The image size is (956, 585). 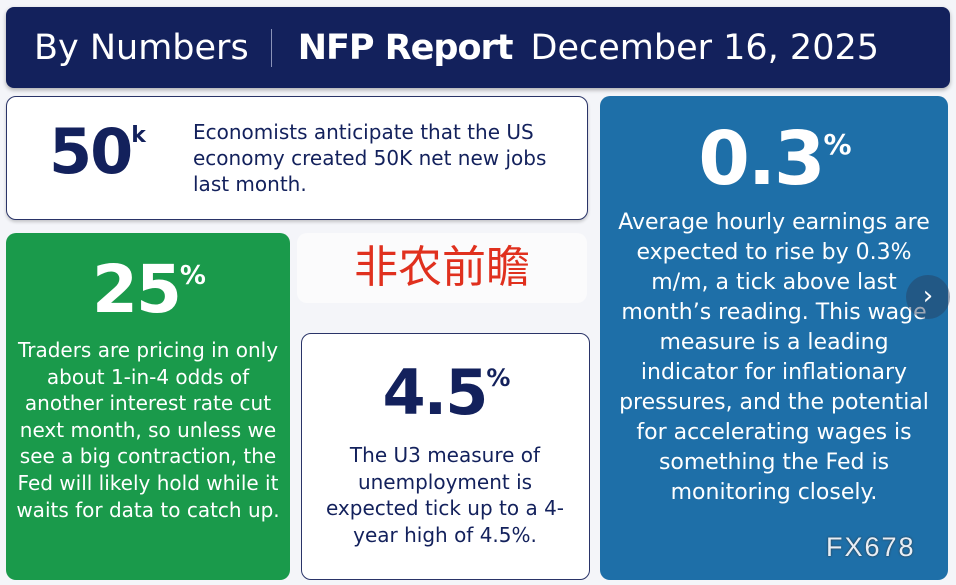 What do you see at coordinates (774, 159) in the screenshot?
I see `wages-value: 0.3%` at bounding box center [774, 159].